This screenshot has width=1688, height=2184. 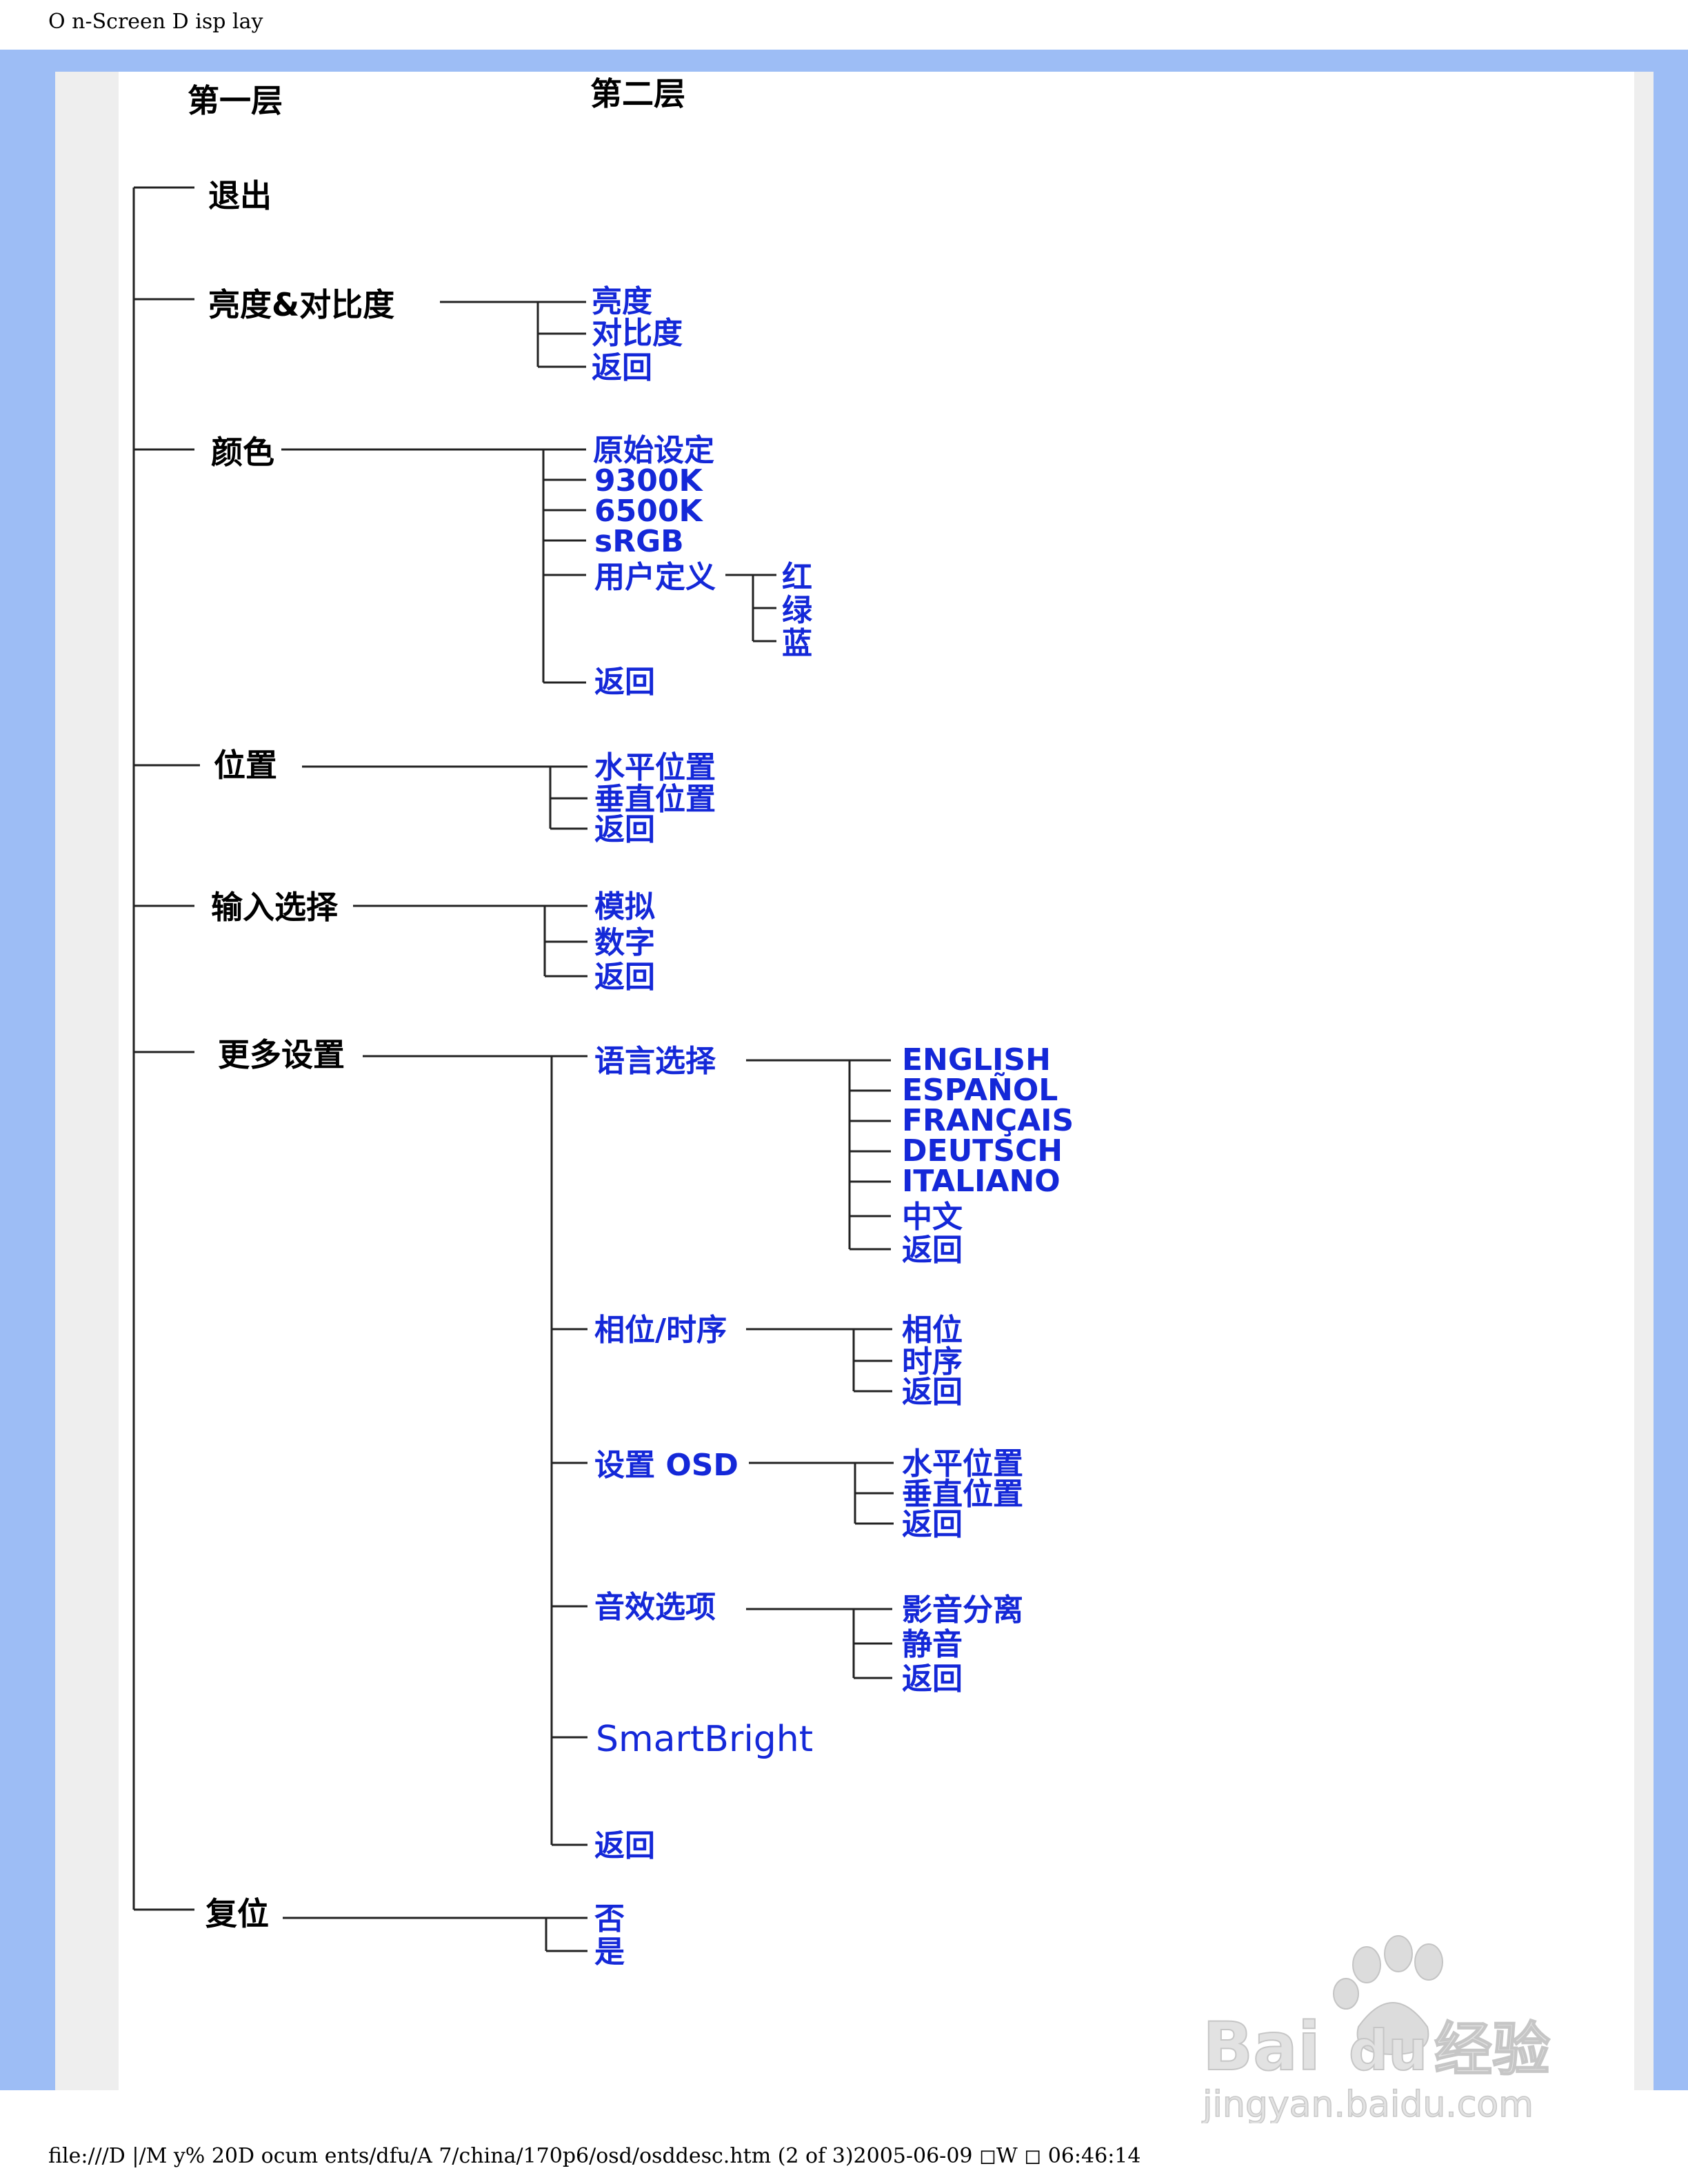 I want to click on item-language: 语言选择, so click(x=655, y=1061).